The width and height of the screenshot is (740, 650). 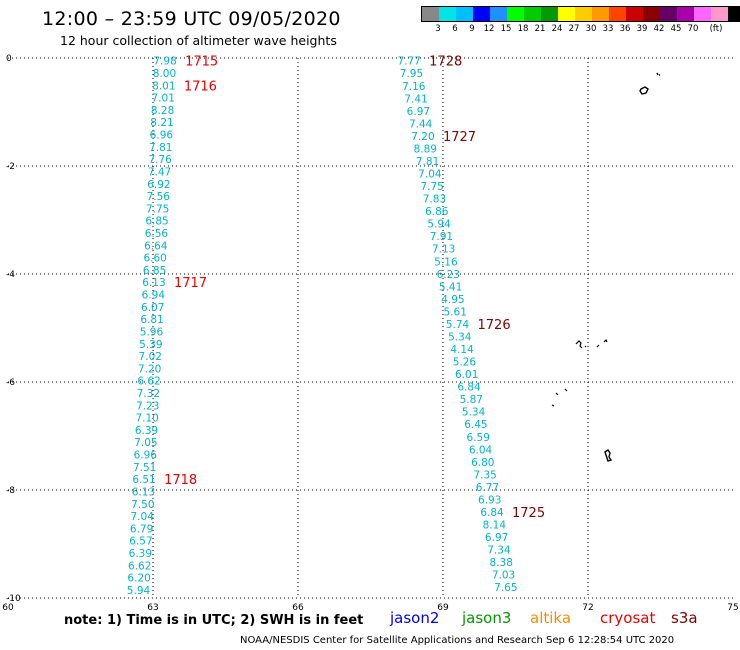 What do you see at coordinates (441, 237) in the screenshot?
I see `wave-height-label: 7.91` at bounding box center [441, 237].